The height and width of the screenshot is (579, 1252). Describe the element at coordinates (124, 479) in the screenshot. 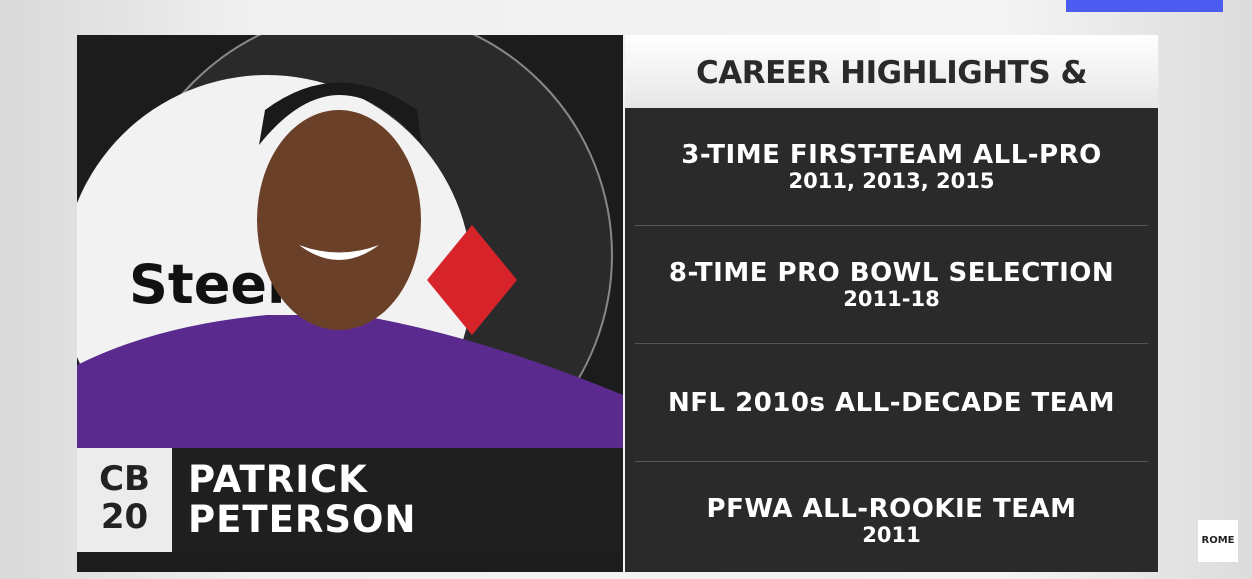

I see `position: CB` at that location.